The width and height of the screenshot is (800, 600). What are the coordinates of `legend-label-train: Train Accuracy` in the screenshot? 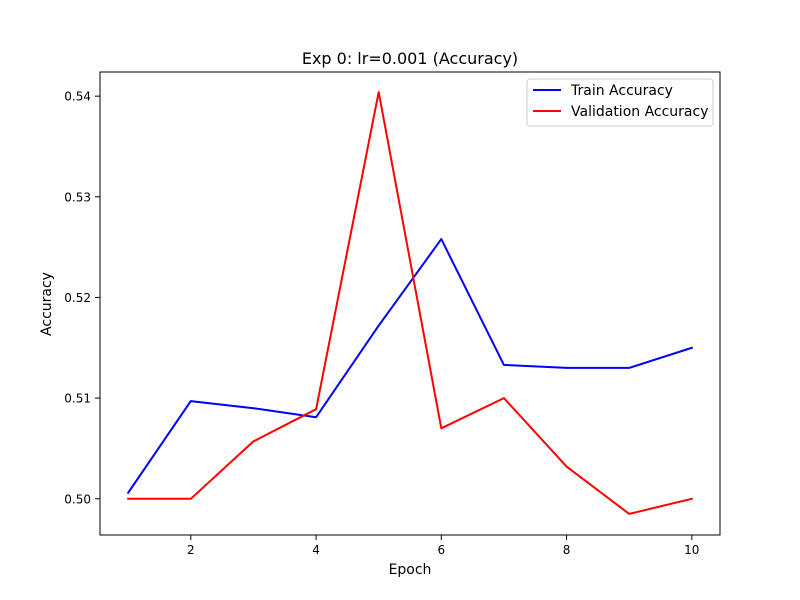 It's located at (621, 91).